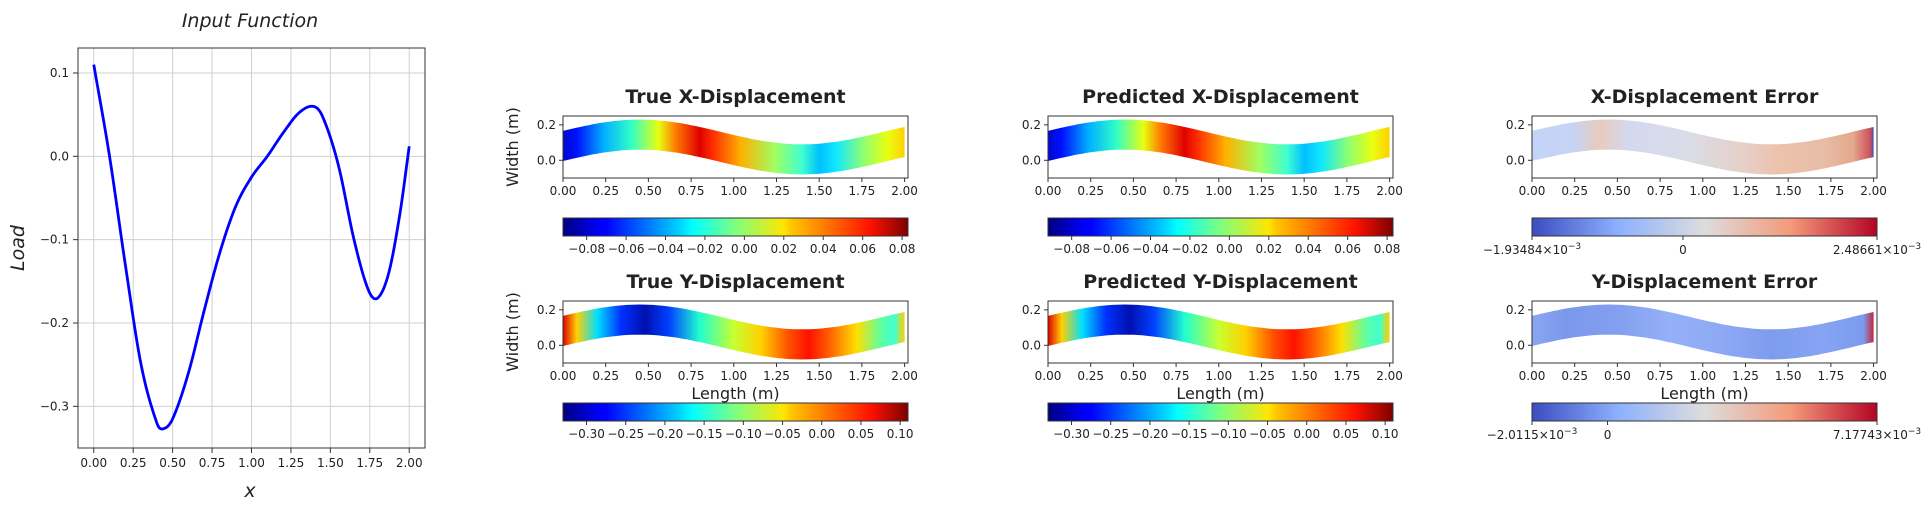  What do you see at coordinates (1532, 249) in the screenshot?
I see `colorbar-tick-label: −1.93484×10−3` at bounding box center [1532, 249].